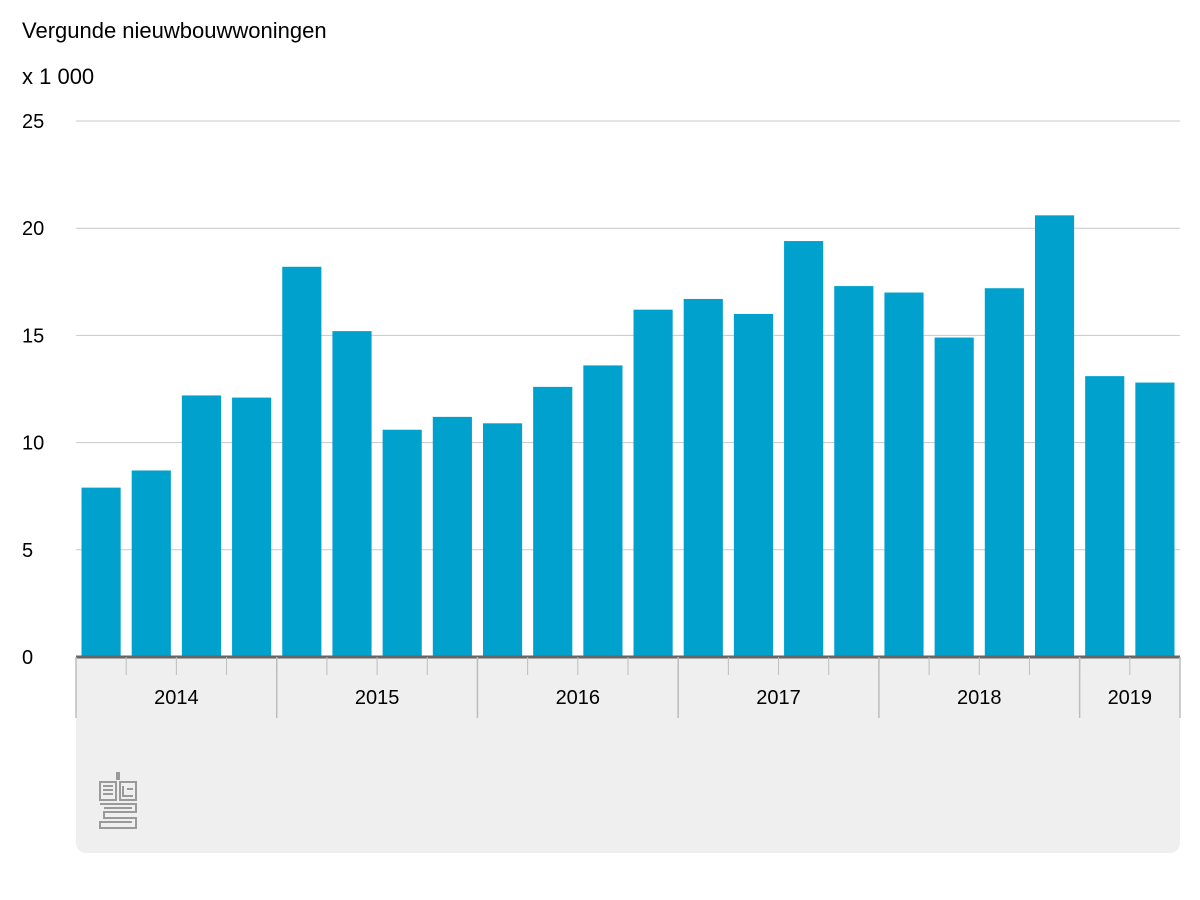  What do you see at coordinates (27, 551) in the screenshot?
I see `y-tick-label: 5` at bounding box center [27, 551].